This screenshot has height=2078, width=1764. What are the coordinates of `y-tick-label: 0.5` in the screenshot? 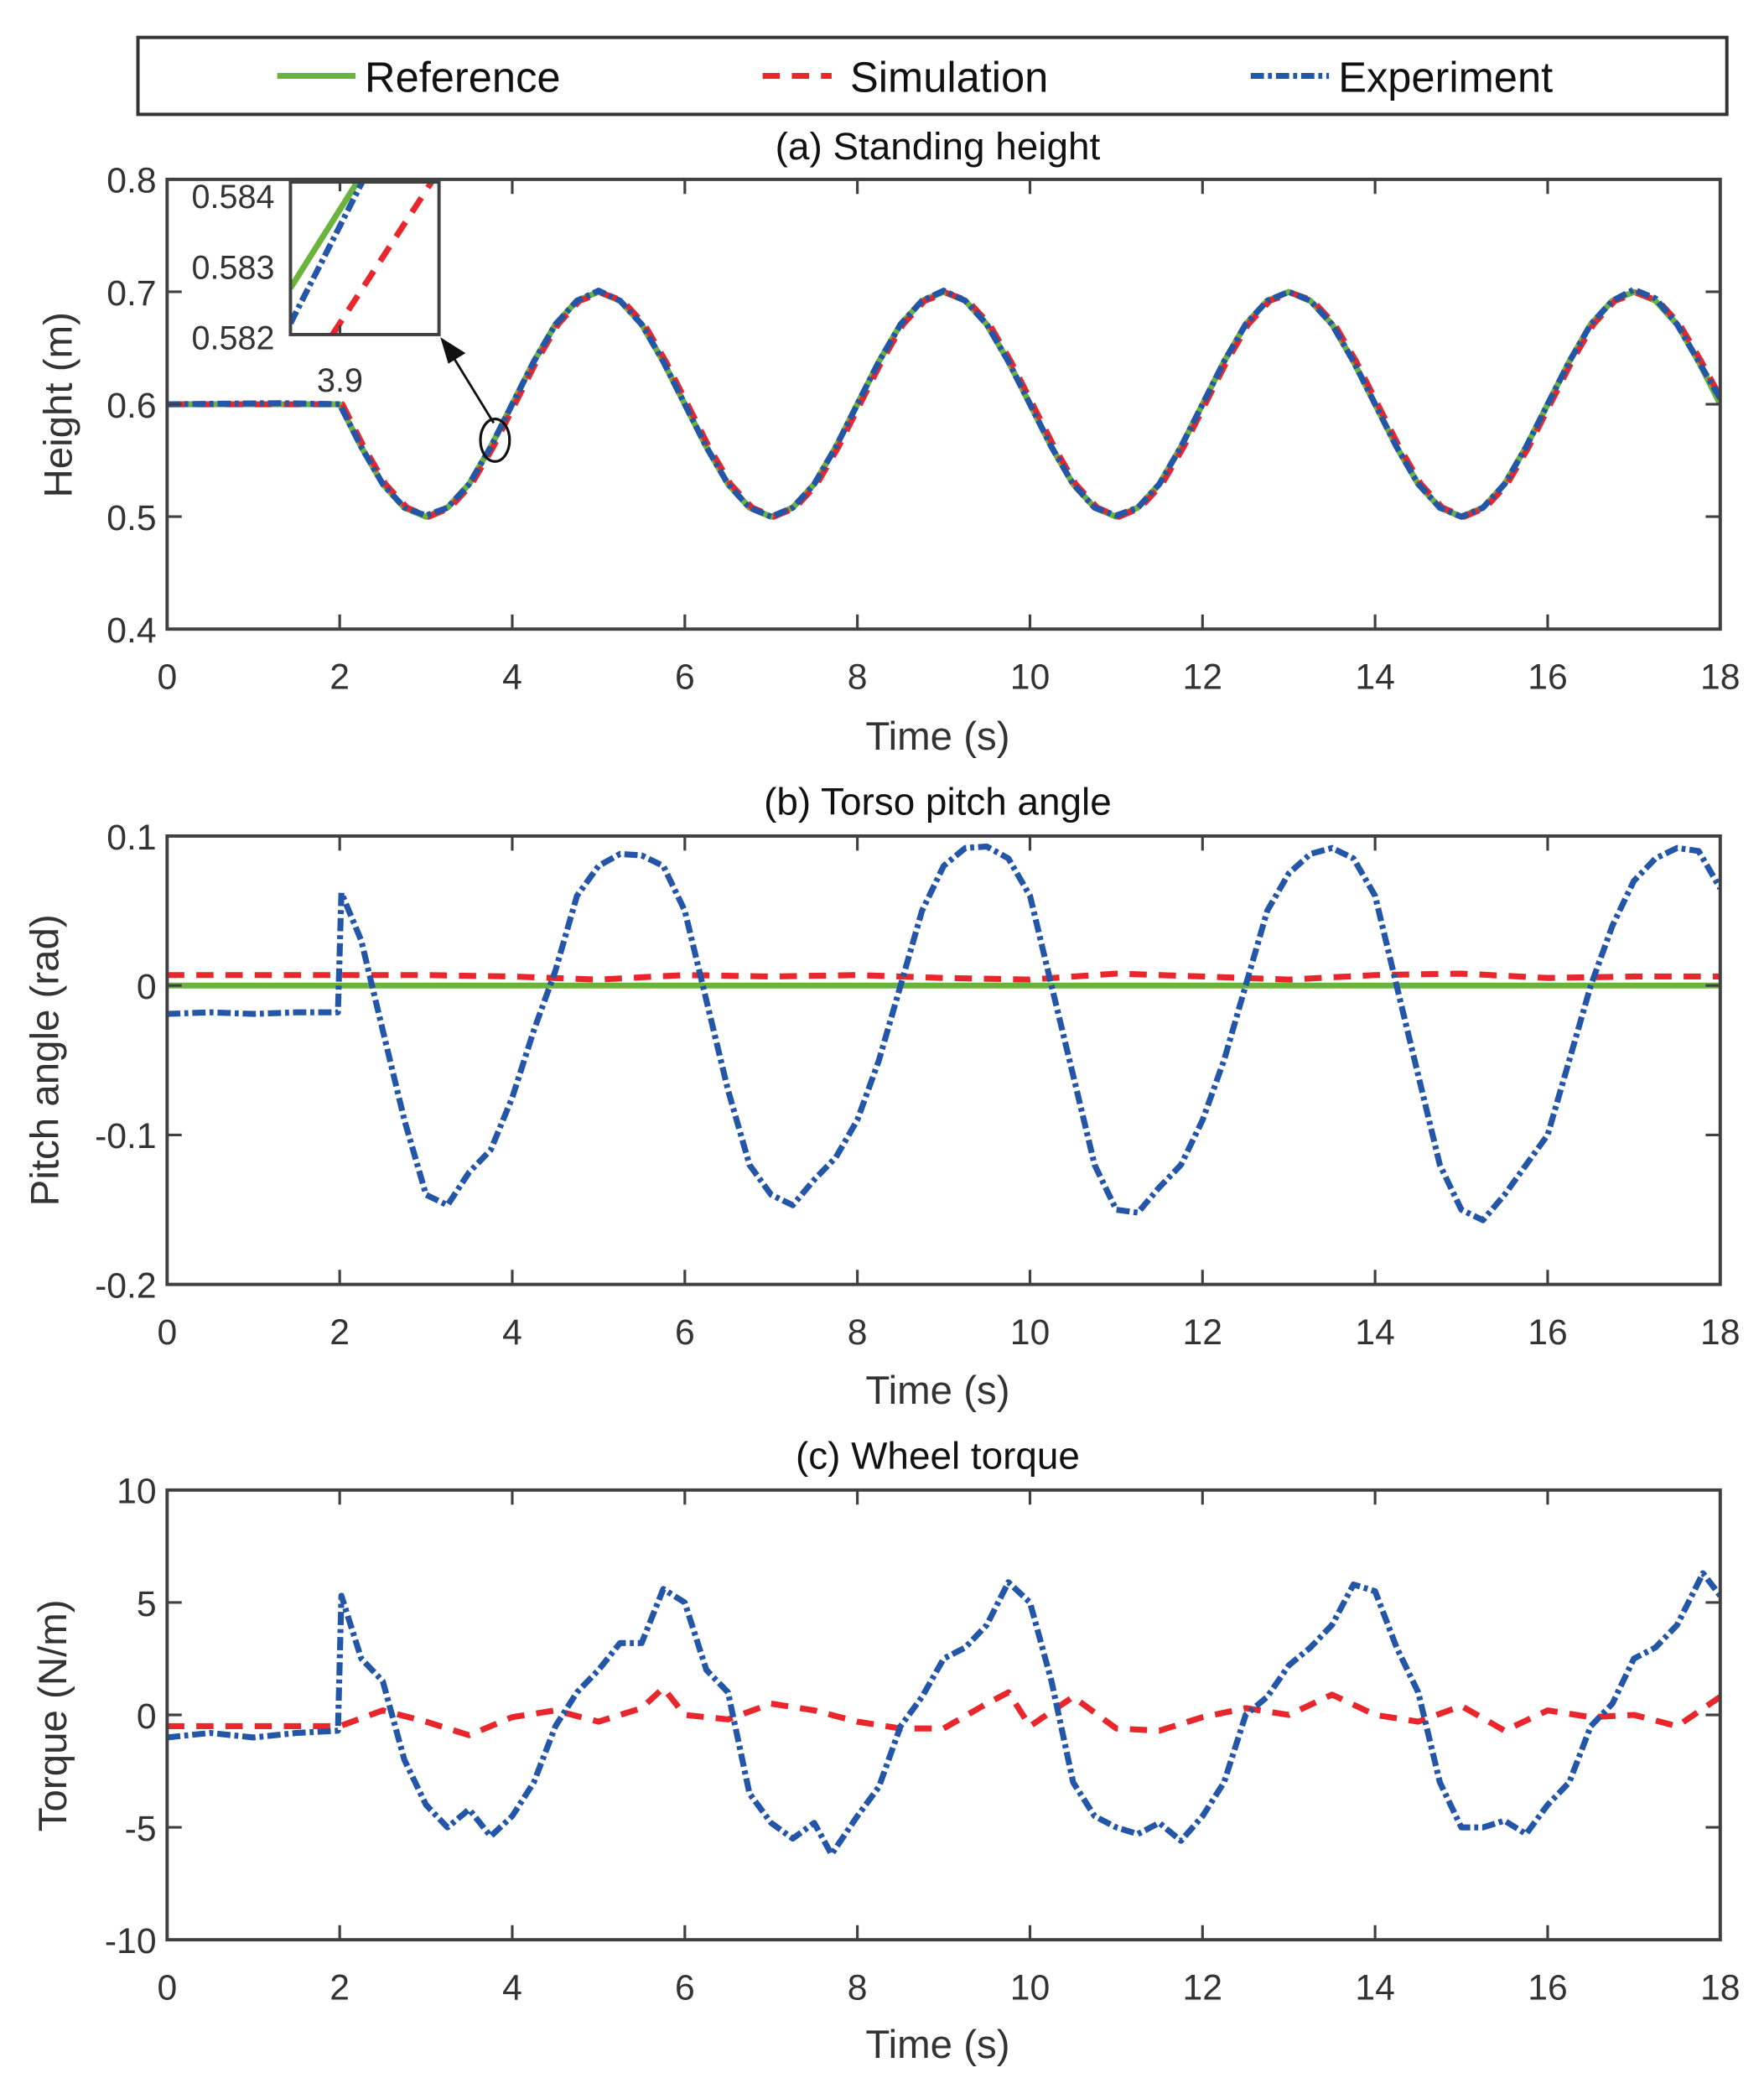 It's located at (131, 518).